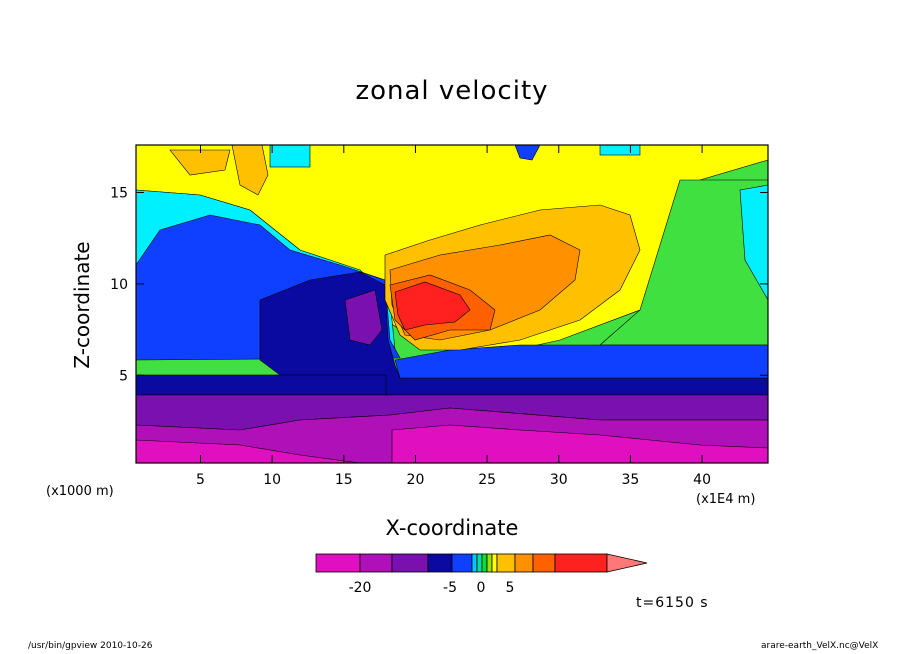 The width and height of the screenshot is (904, 654). Describe the element at coordinates (450, 588) in the screenshot. I see `colorbar-tick-label: -5` at that location.